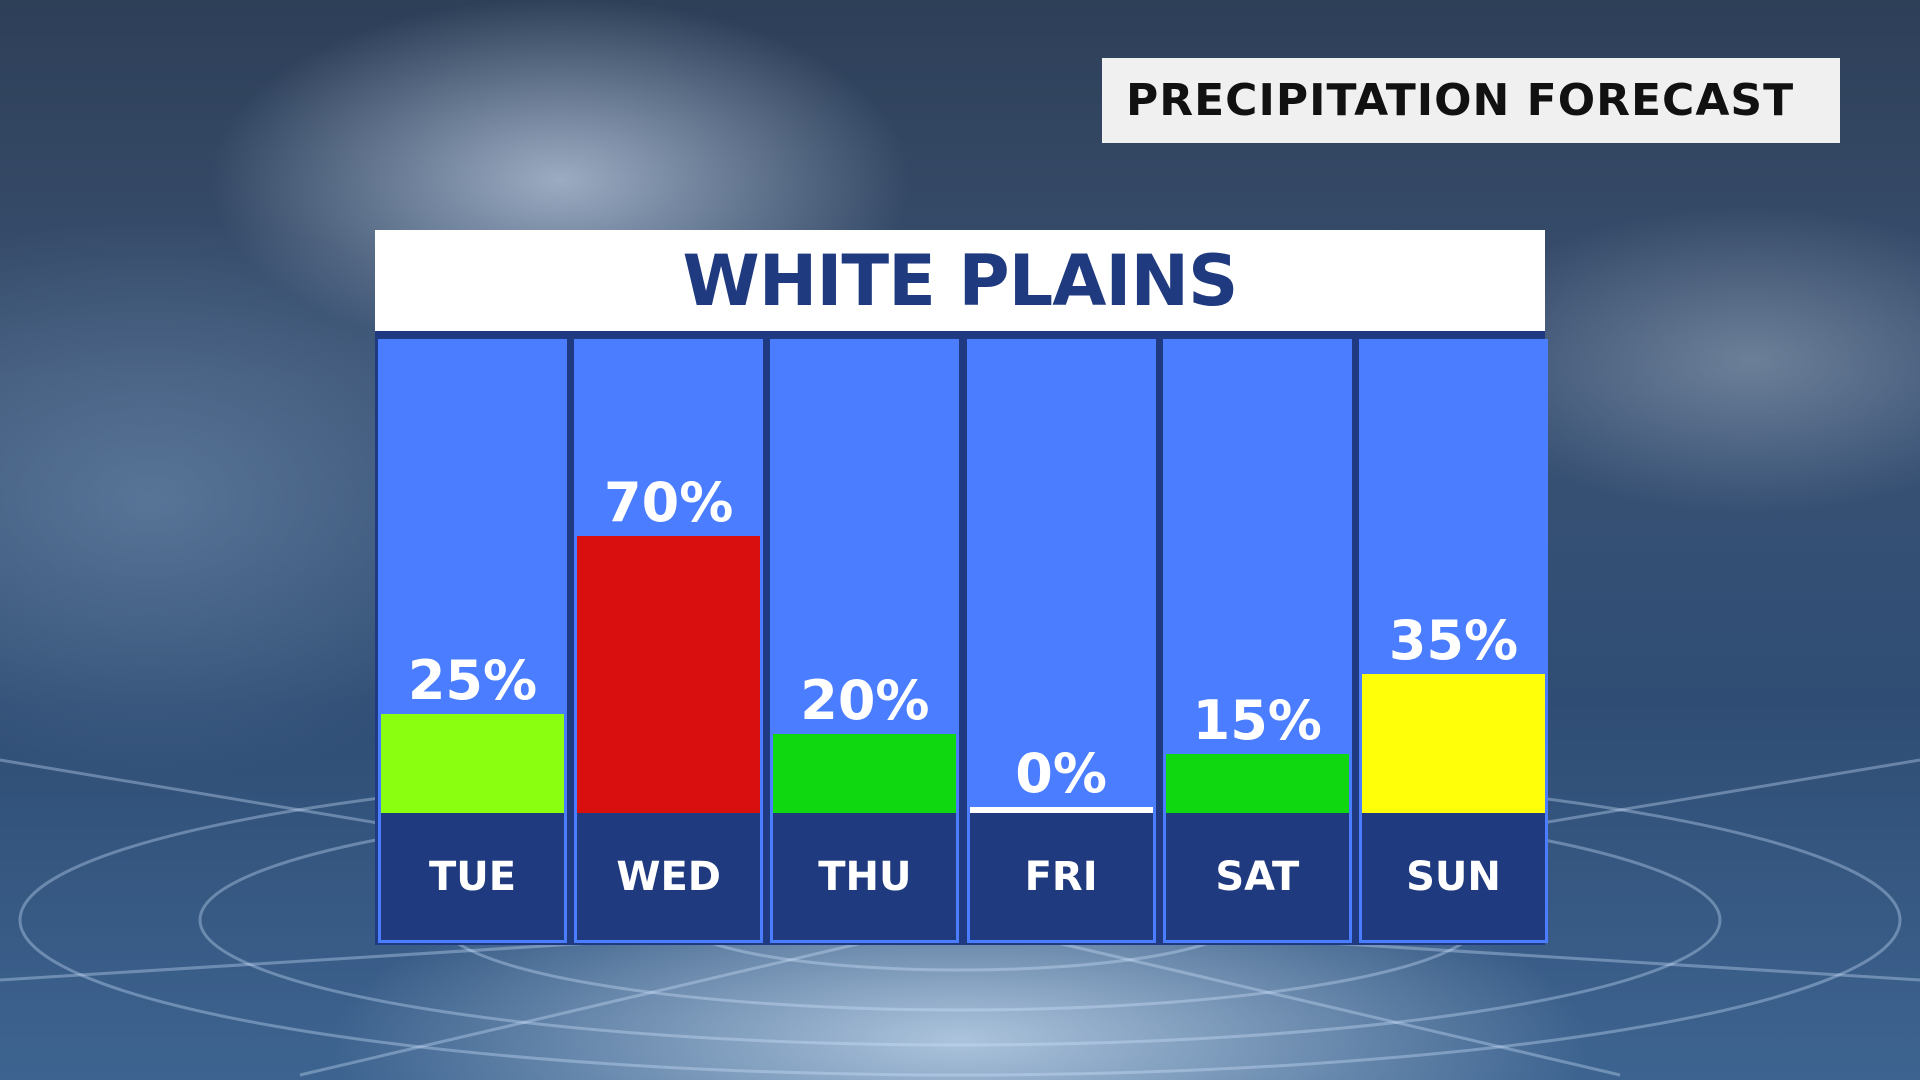 The height and width of the screenshot is (1080, 1920). I want to click on day-label-band: SAT, so click(1257, 876).